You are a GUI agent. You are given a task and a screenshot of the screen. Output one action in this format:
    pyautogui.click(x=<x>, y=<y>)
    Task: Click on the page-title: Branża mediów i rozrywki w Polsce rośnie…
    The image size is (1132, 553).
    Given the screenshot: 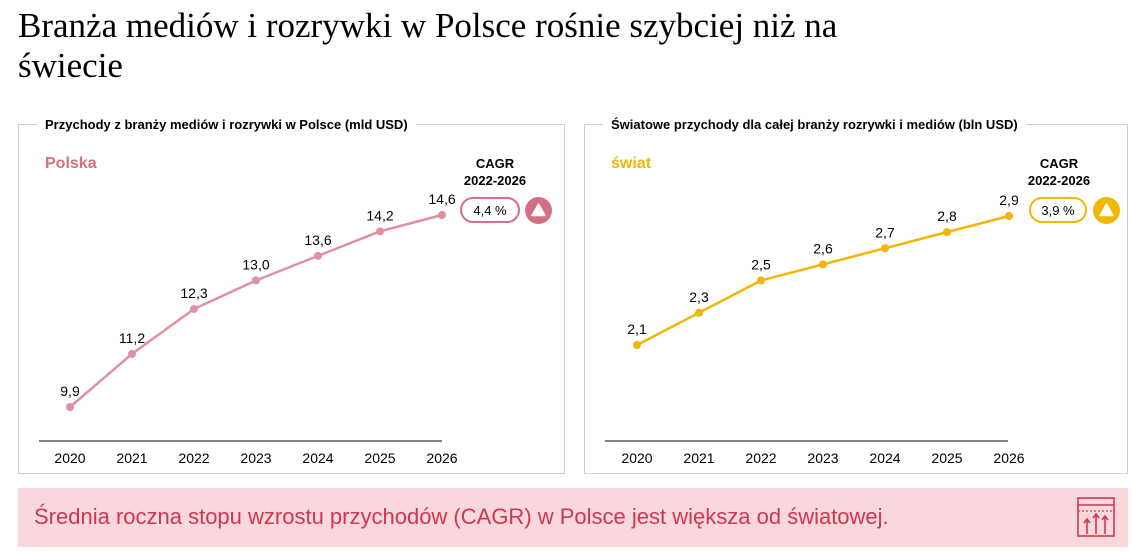 What is the action you would take?
    pyautogui.click(x=468, y=46)
    